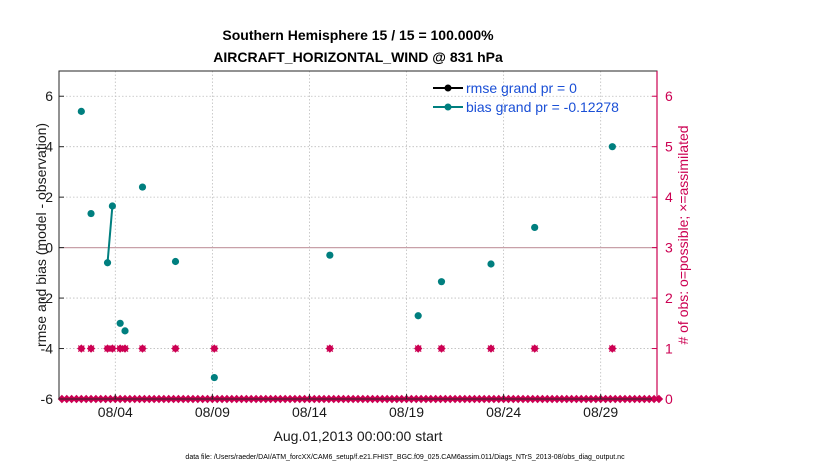 This screenshot has width=830, height=470. Describe the element at coordinates (49, 197) in the screenshot. I see `y-tick-label: 2` at that location.